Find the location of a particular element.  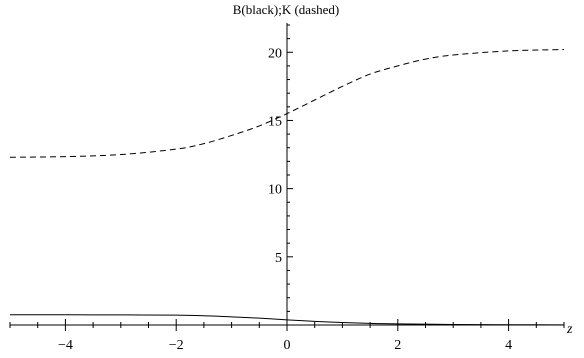

x-tick-label: −2 is located at coordinates (176, 345).